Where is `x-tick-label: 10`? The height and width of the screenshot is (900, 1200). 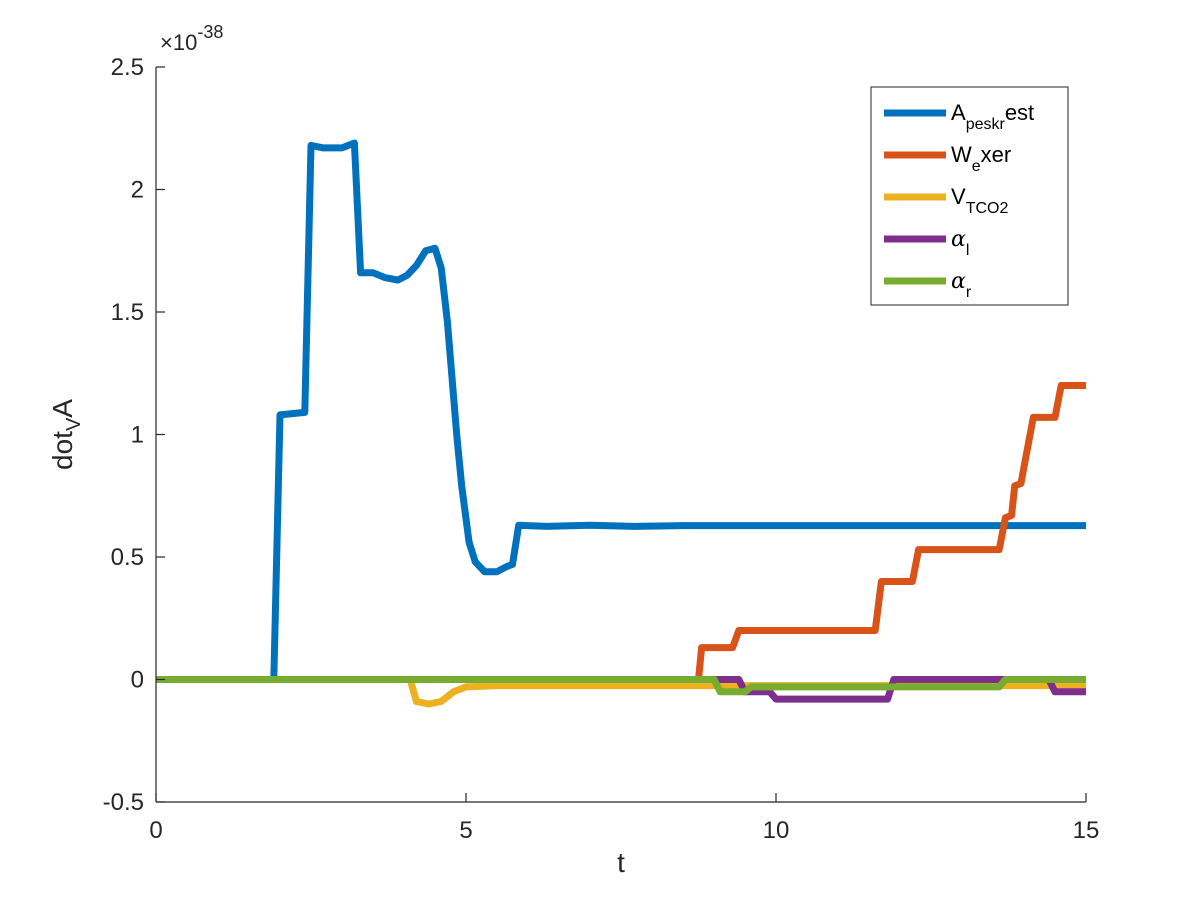 x-tick-label: 10 is located at coordinates (776, 830).